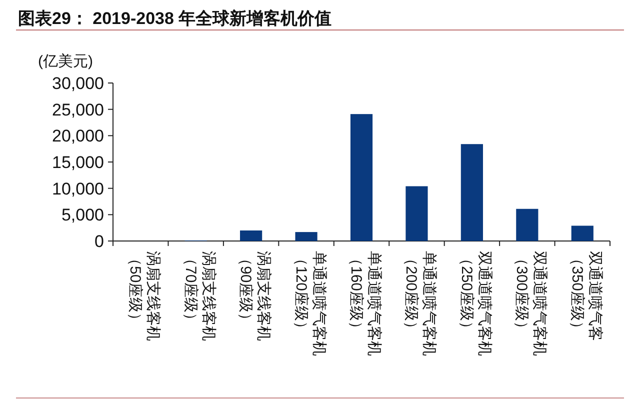 This screenshot has height=406, width=640. Describe the element at coordinates (65, 61) in the screenshot. I see `y-axis-title: (亿美元)` at that location.